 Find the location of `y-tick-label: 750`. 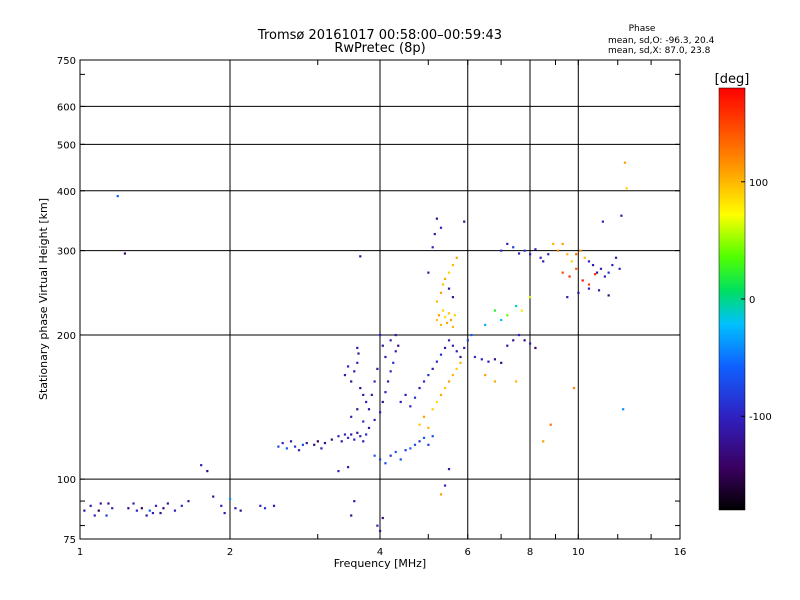

y-tick-label: 750 is located at coordinates (66, 61).